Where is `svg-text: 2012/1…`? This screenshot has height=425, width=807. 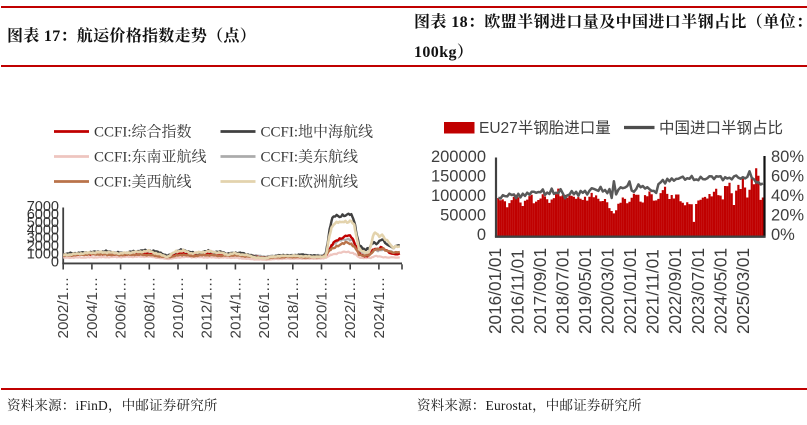
svg-text: 2012/1… is located at coordinates (207, 308).